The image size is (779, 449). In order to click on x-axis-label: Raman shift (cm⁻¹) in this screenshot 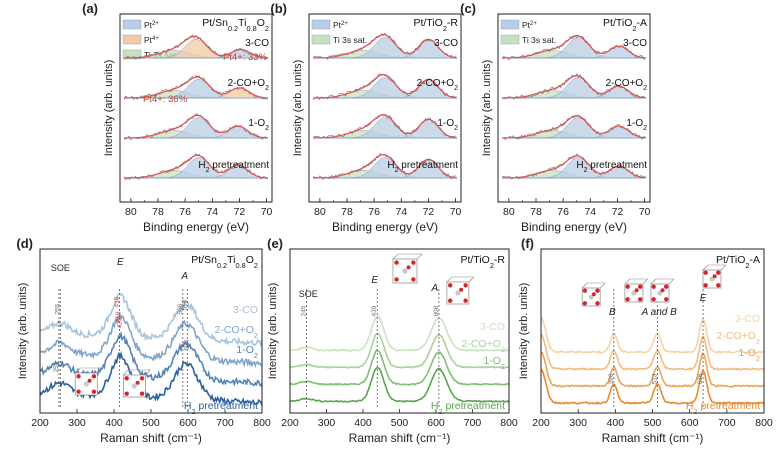, I will do `click(400, 438)`.